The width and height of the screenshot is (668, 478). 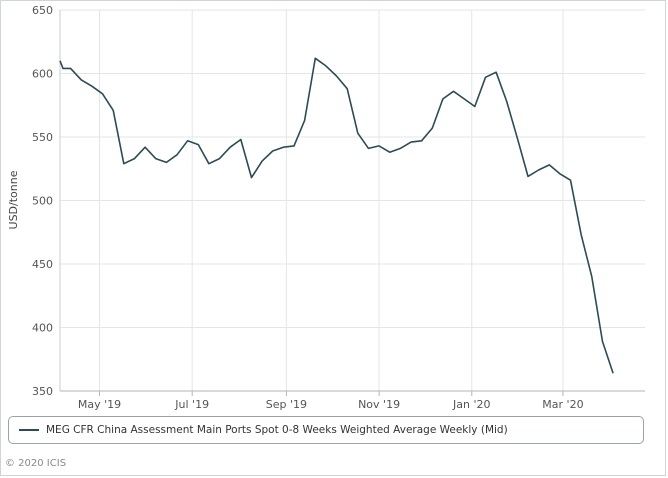 I want to click on x-tick-label: Nov '19, so click(x=379, y=404).